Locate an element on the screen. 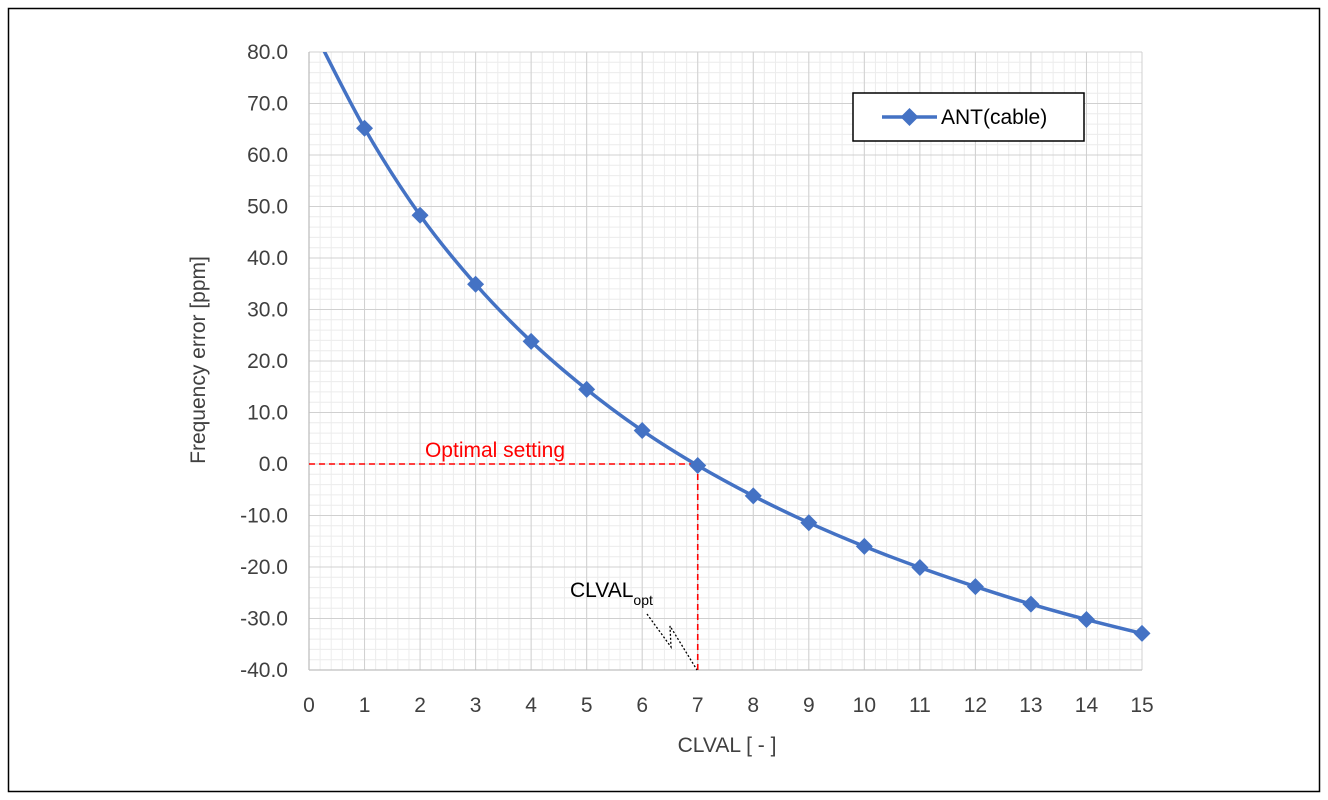 This screenshot has height=800, width=1328. legend-marker is located at coordinates (909, 117).